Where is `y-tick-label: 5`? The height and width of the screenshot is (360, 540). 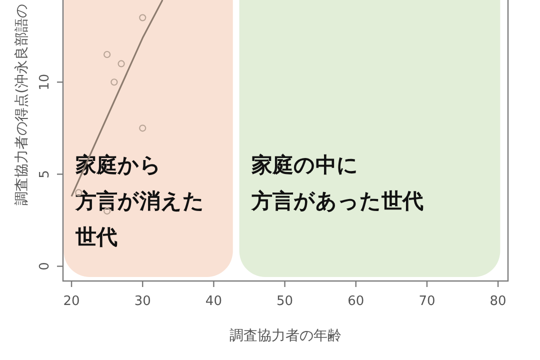
y-tick-label: 5 is located at coordinates (45, 174).